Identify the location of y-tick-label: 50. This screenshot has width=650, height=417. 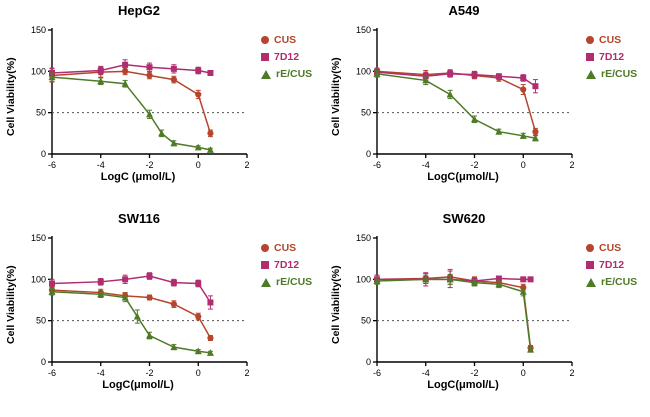
(41, 113).